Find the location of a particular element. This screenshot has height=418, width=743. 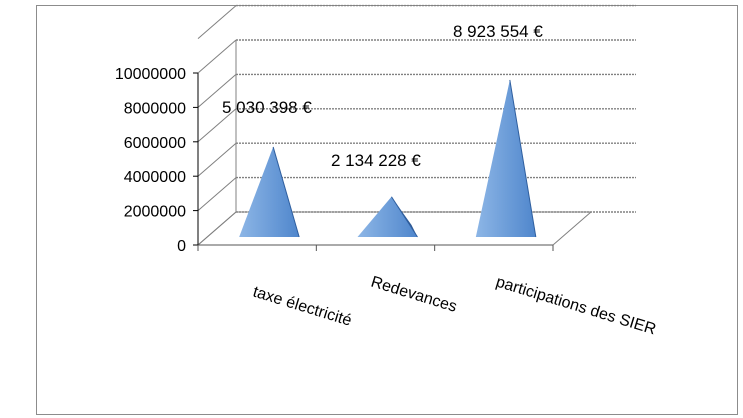

data-label-taxe-electricite: 5 030 398 € is located at coordinates (267, 107).